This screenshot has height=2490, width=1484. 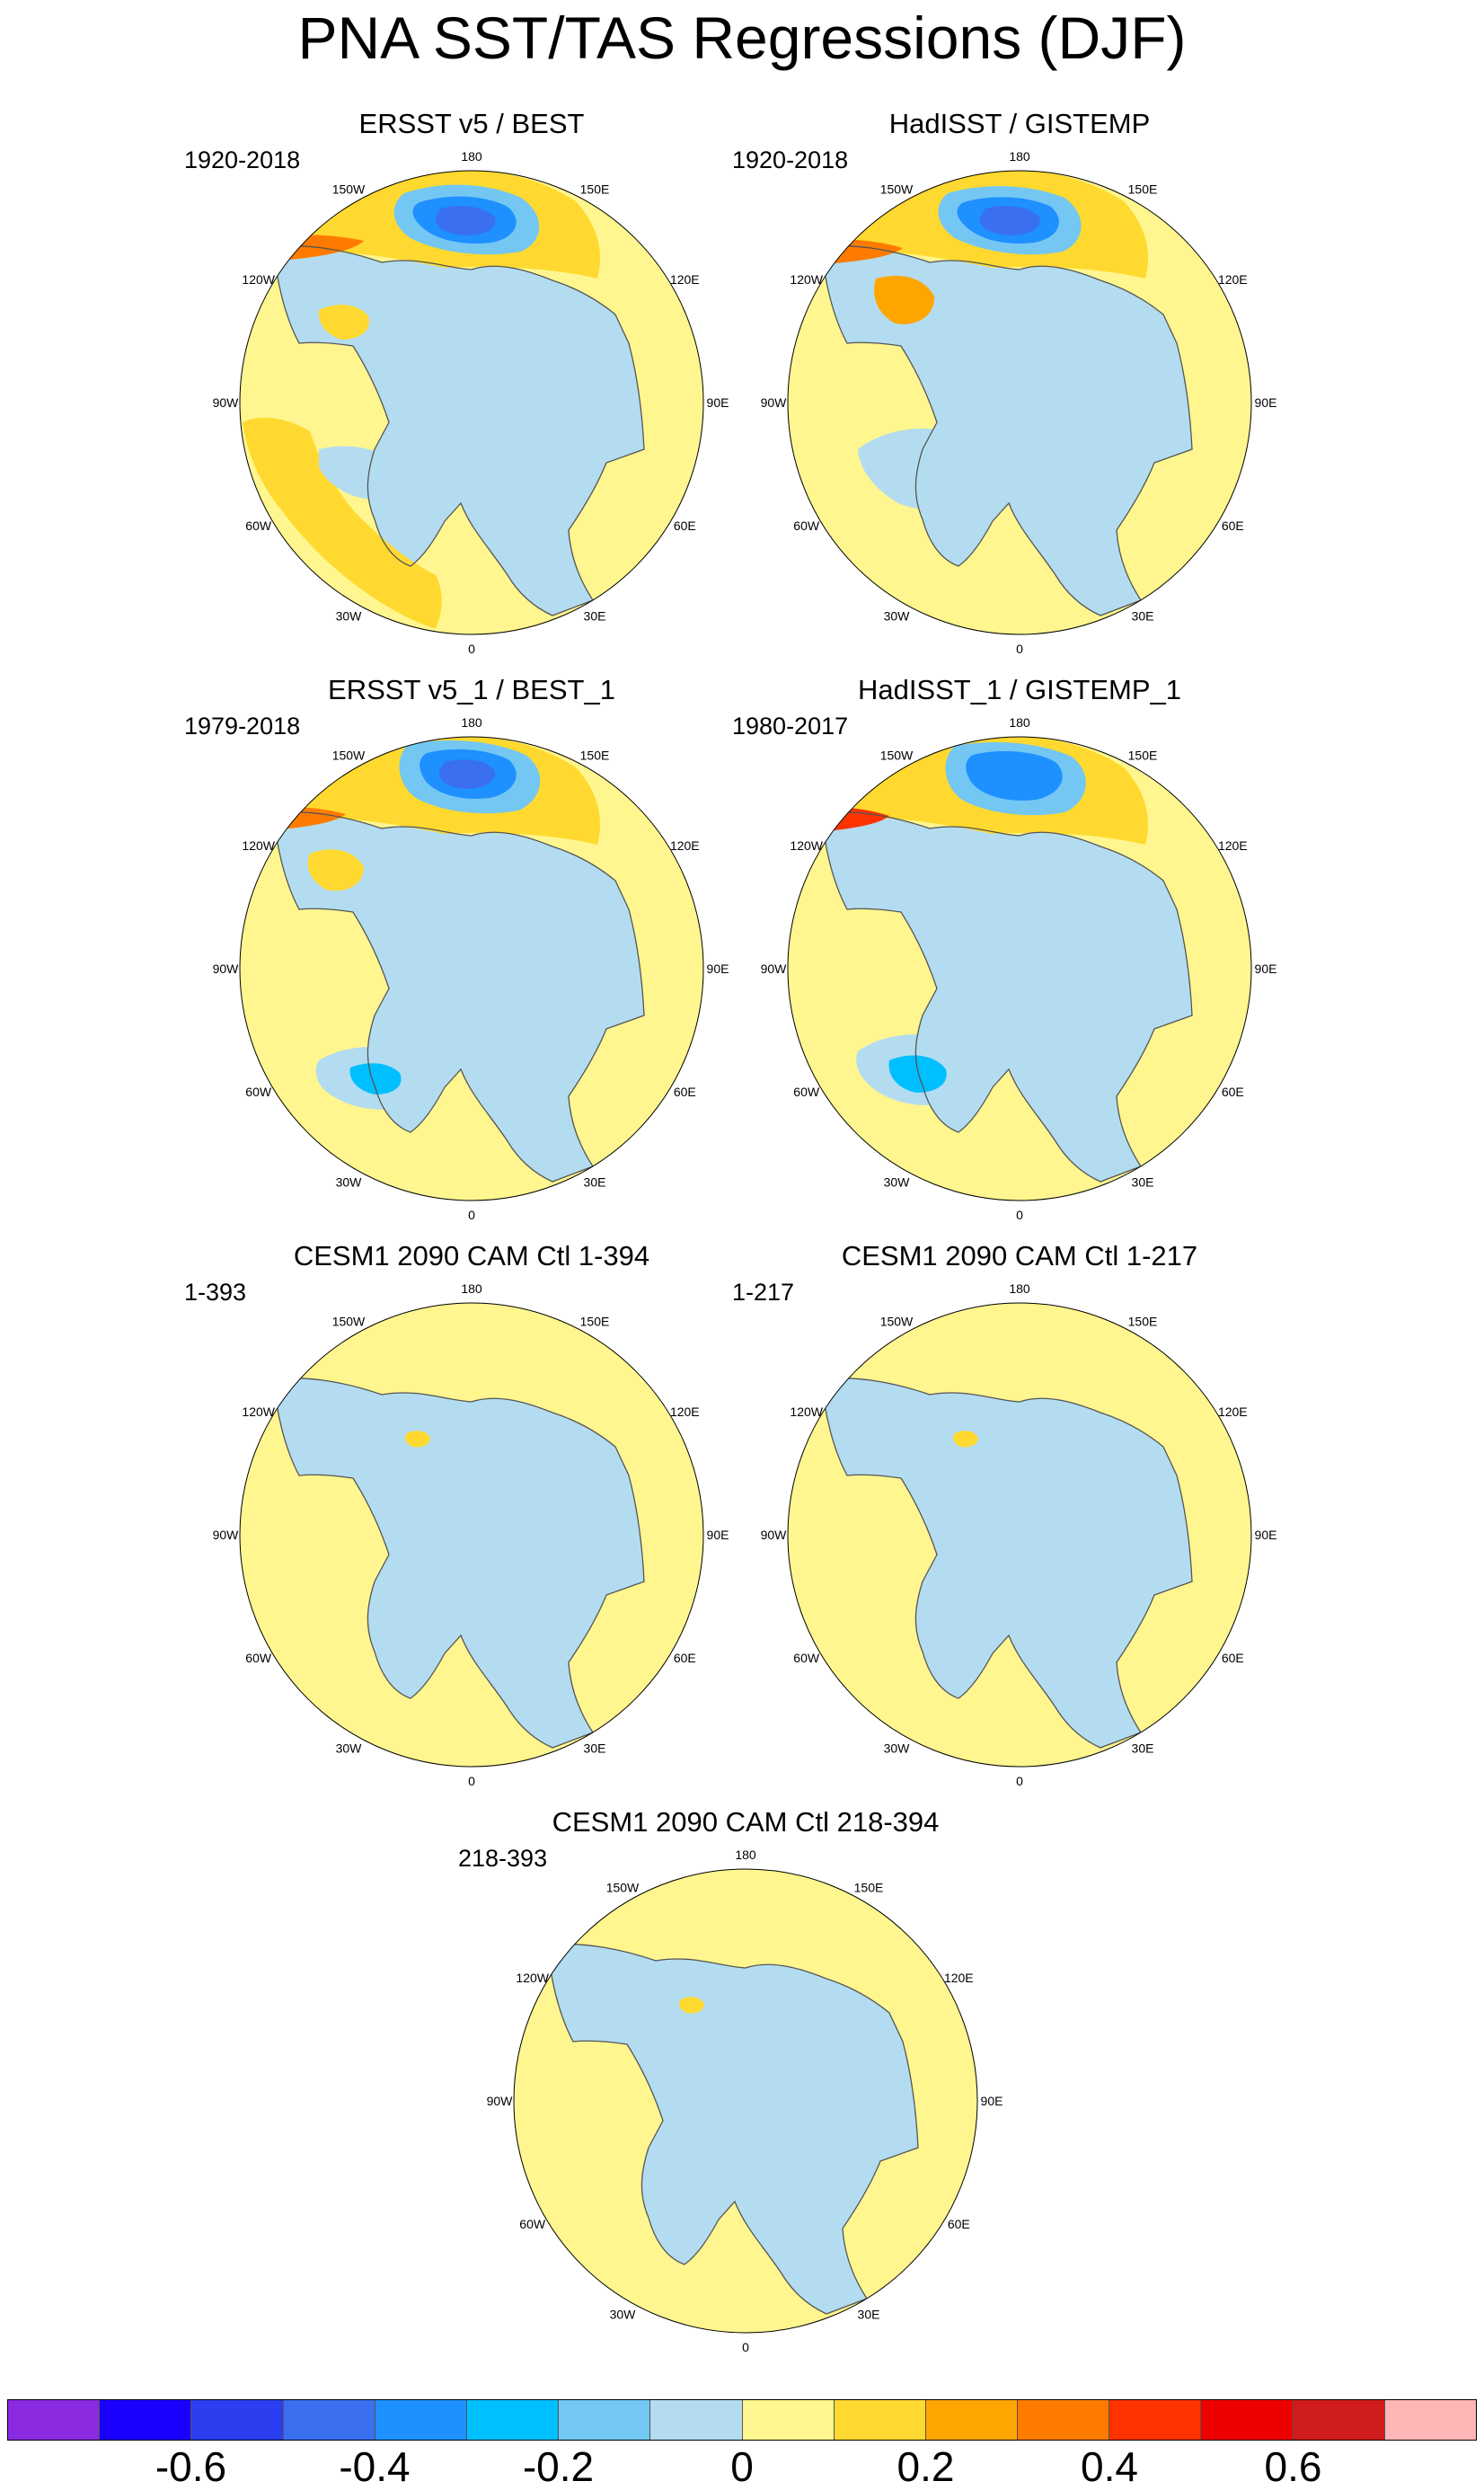 I want to click on period-label: 218-393, so click(x=503, y=1858).